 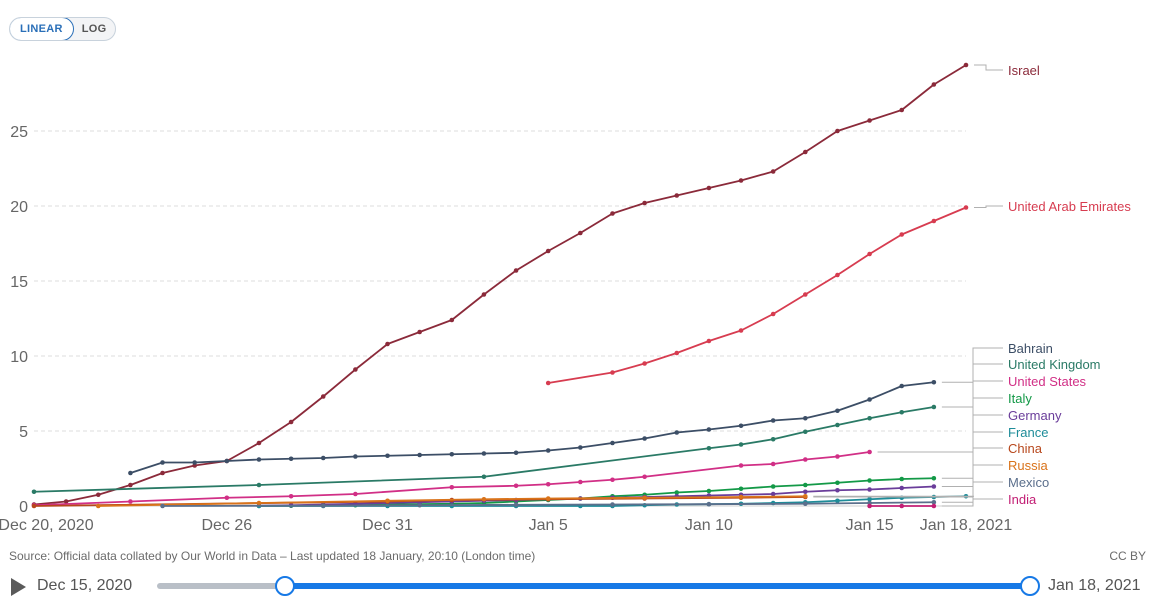 What do you see at coordinates (1025, 448) in the screenshot?
I see `legend-label: China` at bounding box center [1025, 448].